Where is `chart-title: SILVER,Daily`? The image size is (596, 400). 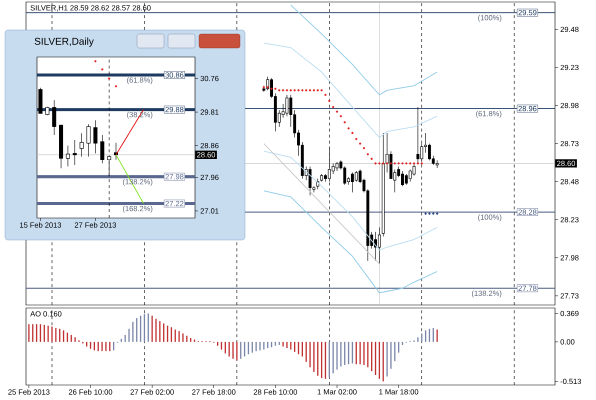
chart-title: SILVER,Daily is located at coordinates (64, 42).